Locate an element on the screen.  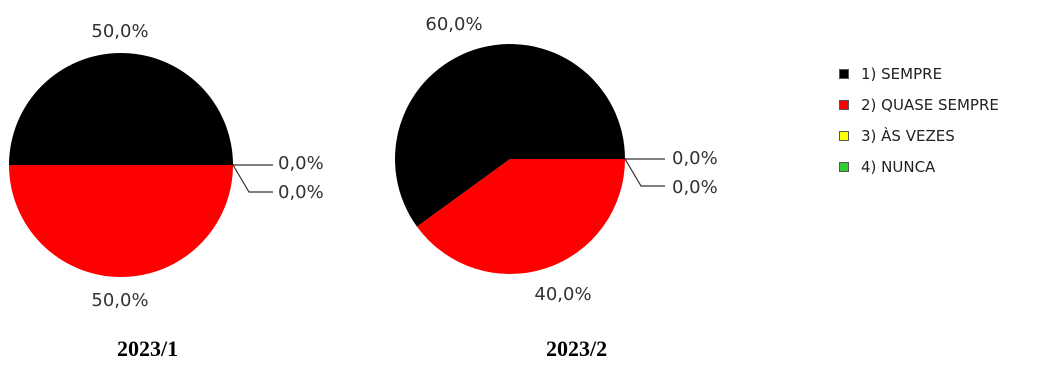
legend-item-sempre: 1) SEMPRE is located at coordinates (919, 73).